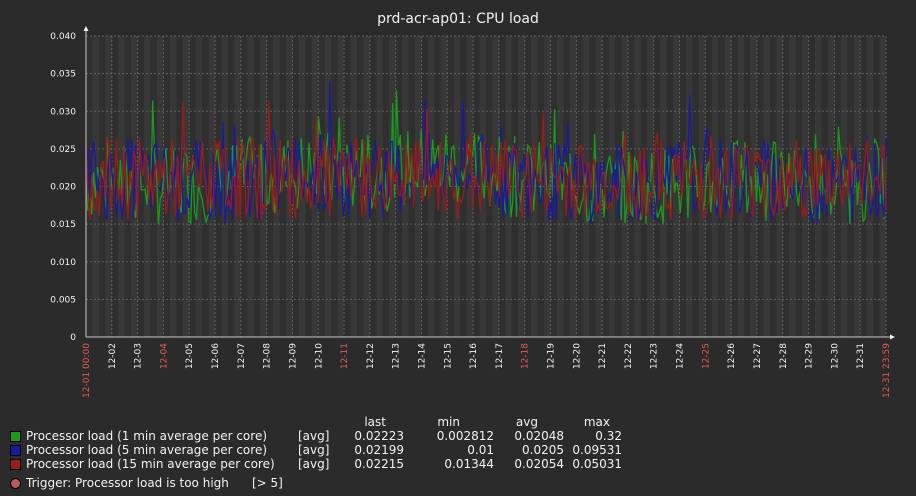 The width and height of the screenshot is (916, 496). I want to click on y-tick-label: 0.020, so click(63, 188).